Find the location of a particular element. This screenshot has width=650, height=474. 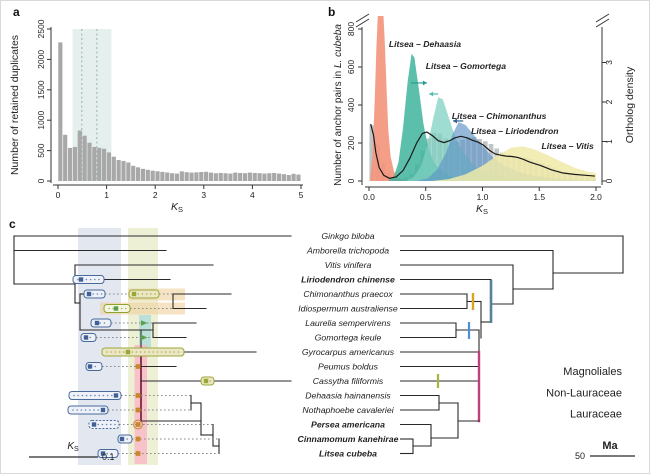

panel-c-label: c is located at coordinates (12, 224).